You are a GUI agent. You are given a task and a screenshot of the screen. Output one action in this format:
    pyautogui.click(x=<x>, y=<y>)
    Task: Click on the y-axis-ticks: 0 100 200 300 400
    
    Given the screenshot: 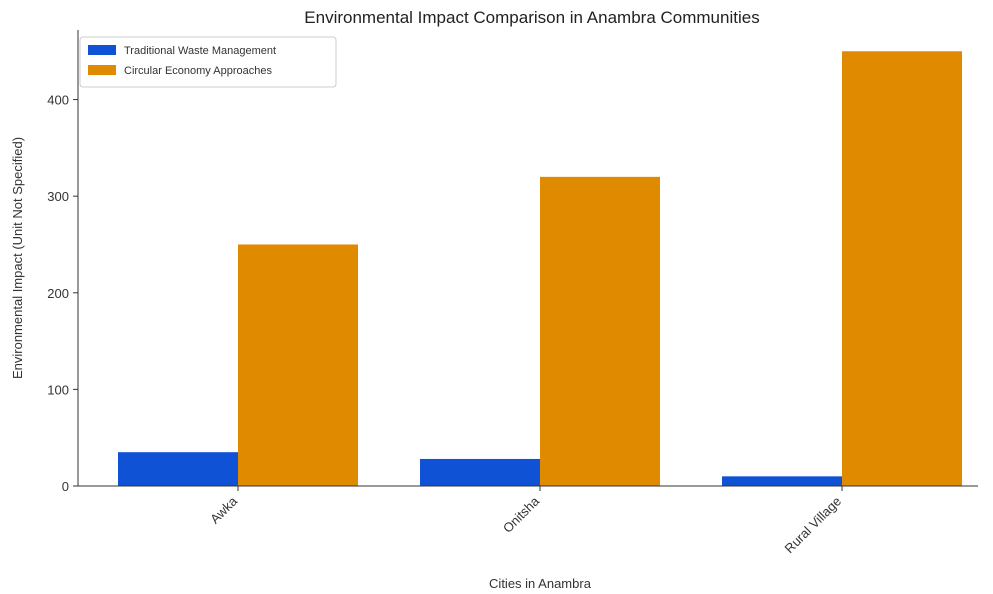 What is the action you would take?
    pyautogui.click(x=62, y=293)
    